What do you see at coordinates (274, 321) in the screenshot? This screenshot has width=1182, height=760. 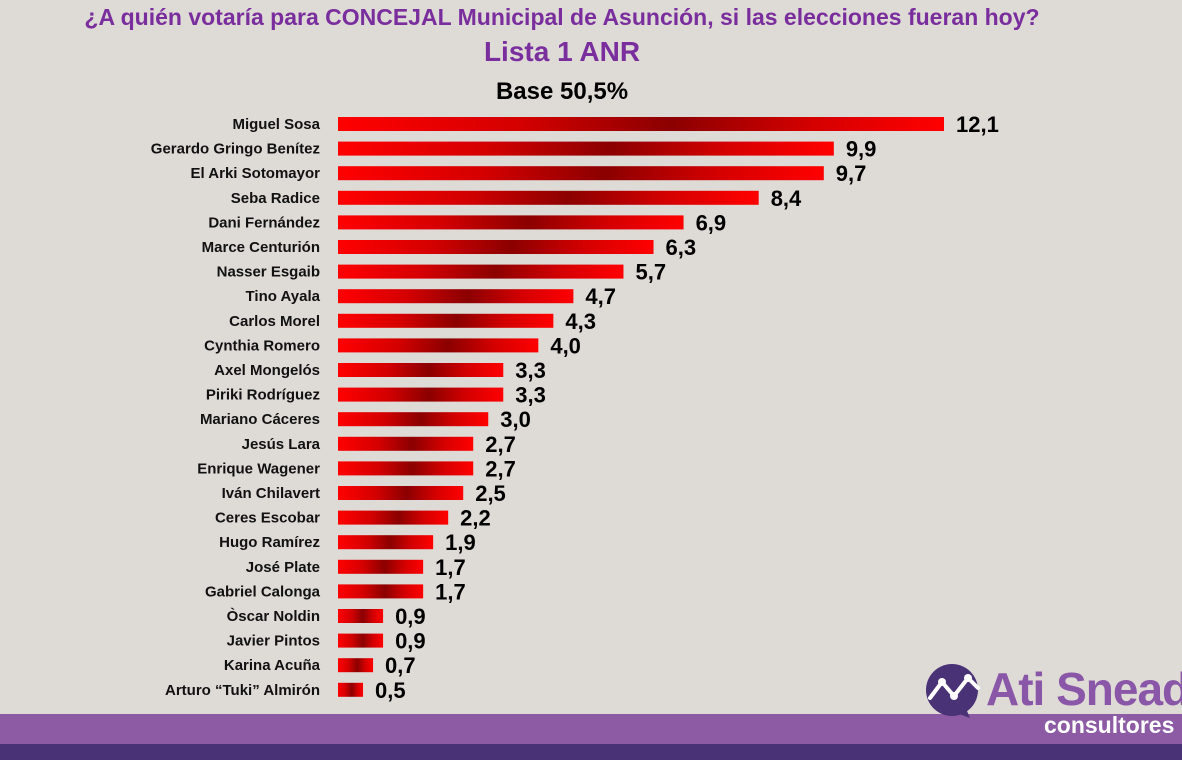 I see `category-label: Carlos Morel` at bounding box center [274, 321].